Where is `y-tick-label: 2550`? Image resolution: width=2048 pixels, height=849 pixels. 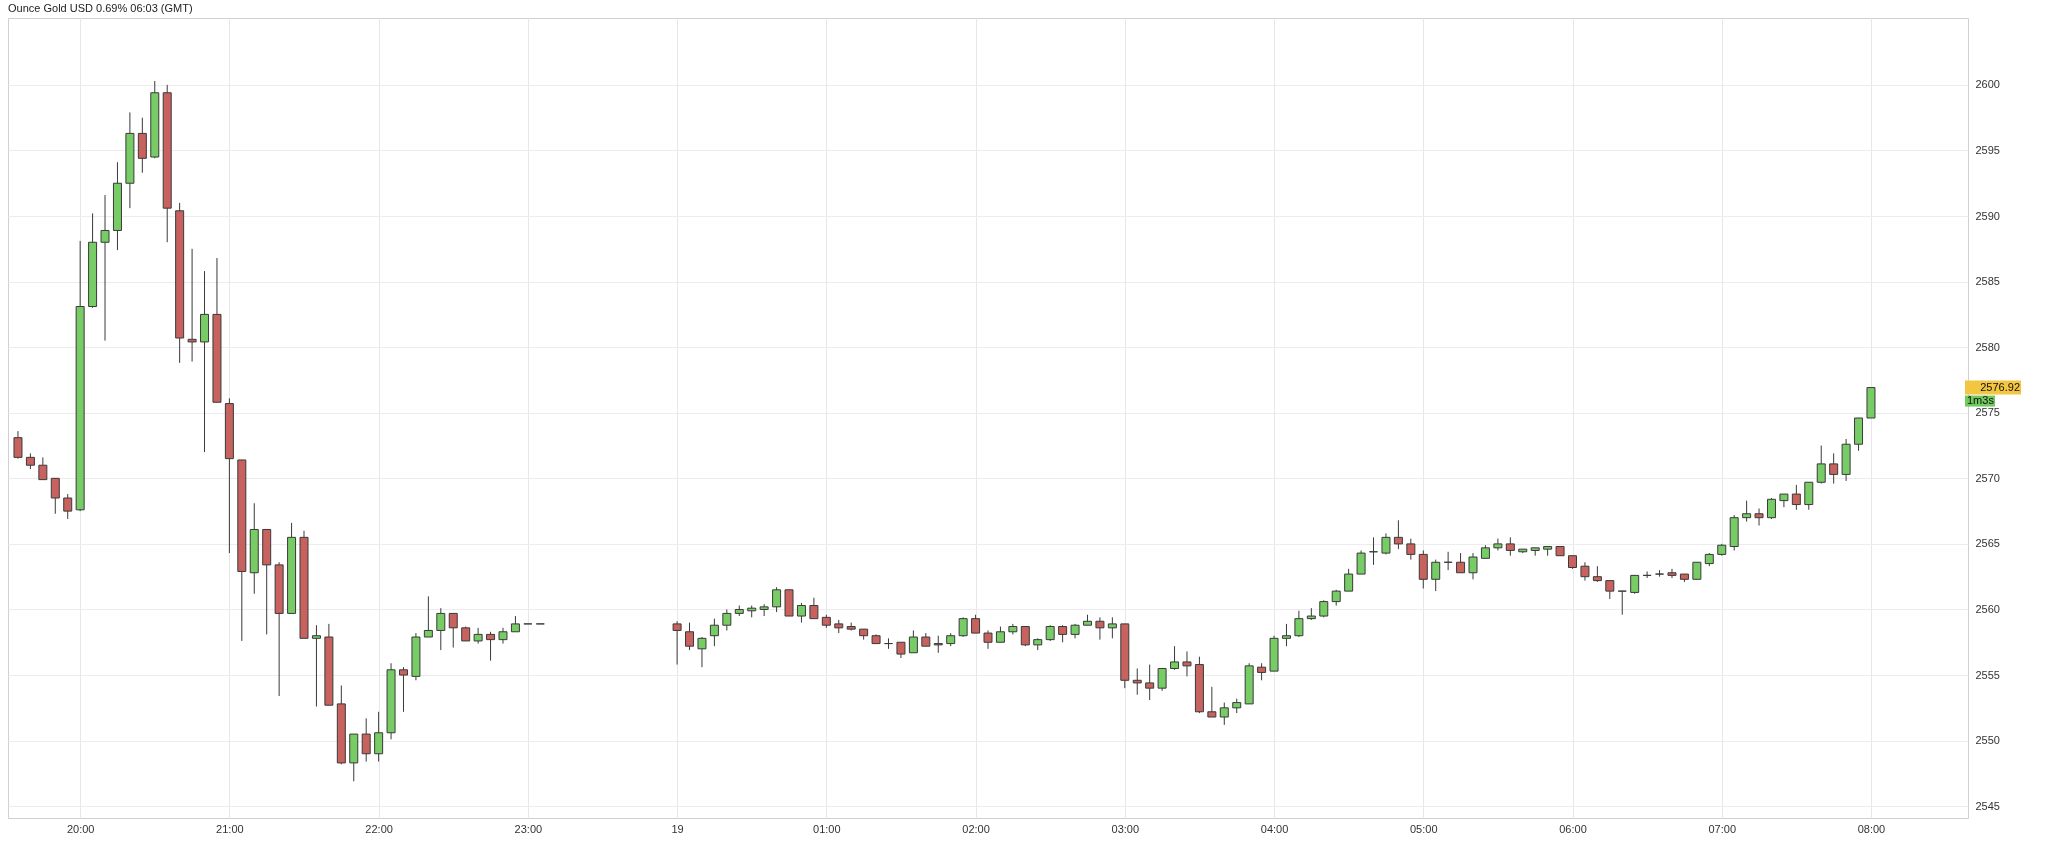 y-tick-label: 2550 is located at coordinates (1987, 740).